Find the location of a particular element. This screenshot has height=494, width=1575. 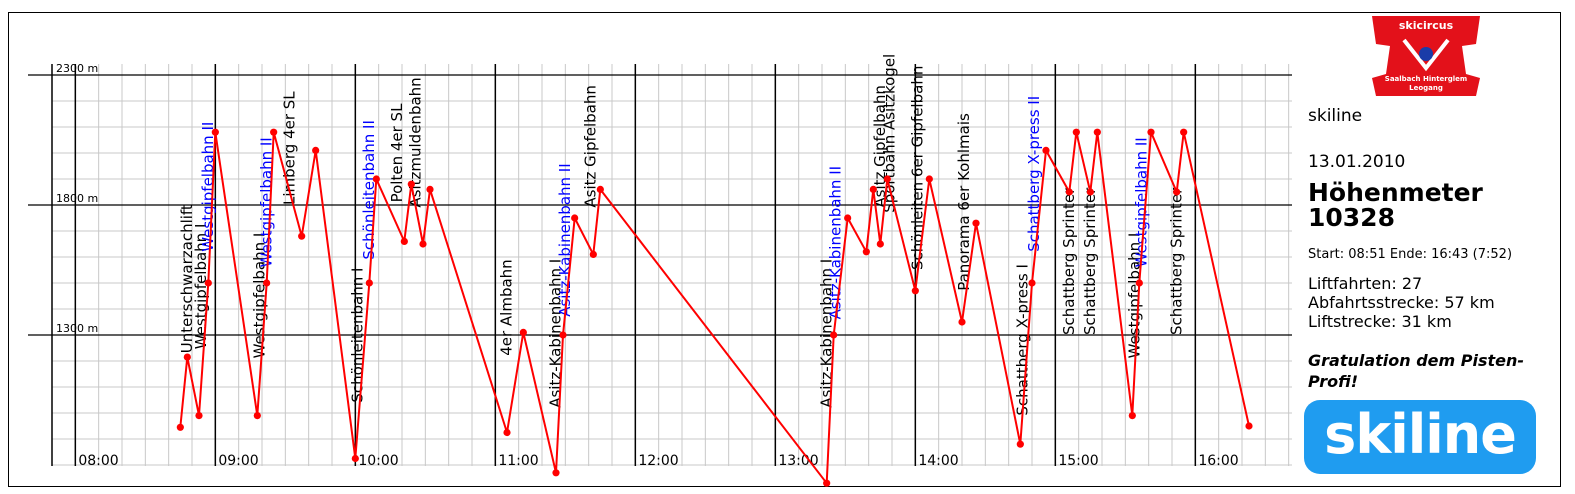

y-tick-label: 1800 m is located at coordinates (77, 198).